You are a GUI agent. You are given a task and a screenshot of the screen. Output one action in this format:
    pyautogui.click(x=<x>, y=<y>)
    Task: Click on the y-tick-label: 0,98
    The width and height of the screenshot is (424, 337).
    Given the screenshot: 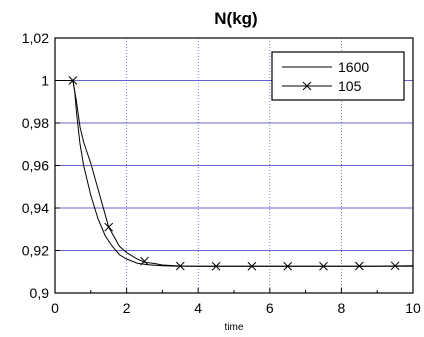 What is the action you would take?
    pyautogui.click(x=35, y=123)
    